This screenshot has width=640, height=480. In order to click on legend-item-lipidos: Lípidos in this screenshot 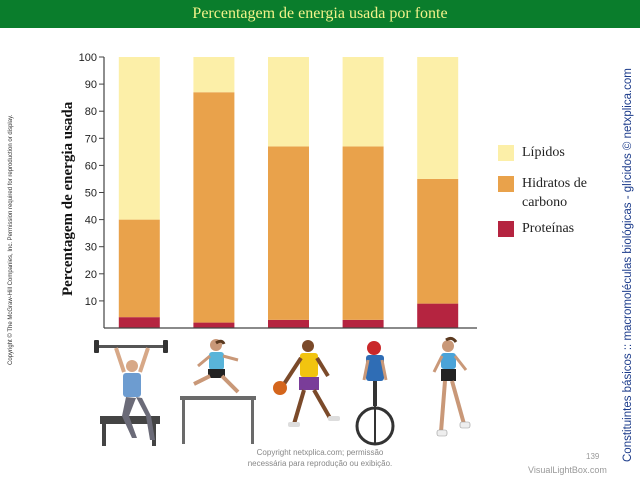, I will do `click(555, 152)`.